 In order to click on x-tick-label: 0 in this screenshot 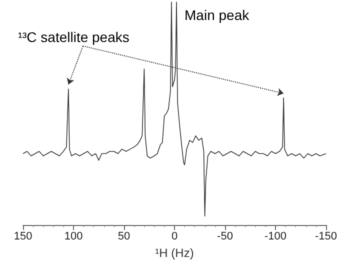, I will do `click(174, 236)`.